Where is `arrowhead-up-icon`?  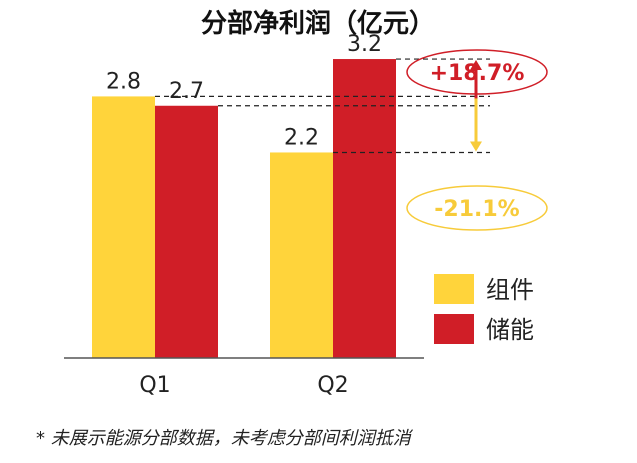 arrowhead-up-icon is located at coordinates (476, 65).